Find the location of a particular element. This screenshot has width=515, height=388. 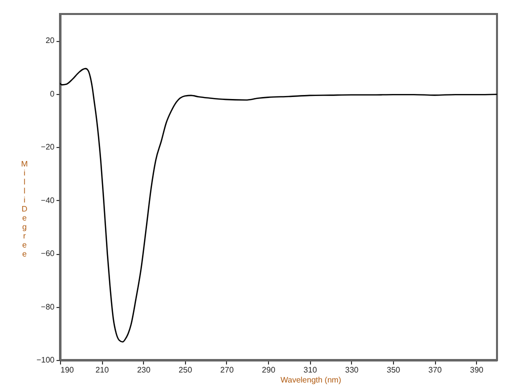

y-tick-label: −80 is located at coordinates (48, 307).